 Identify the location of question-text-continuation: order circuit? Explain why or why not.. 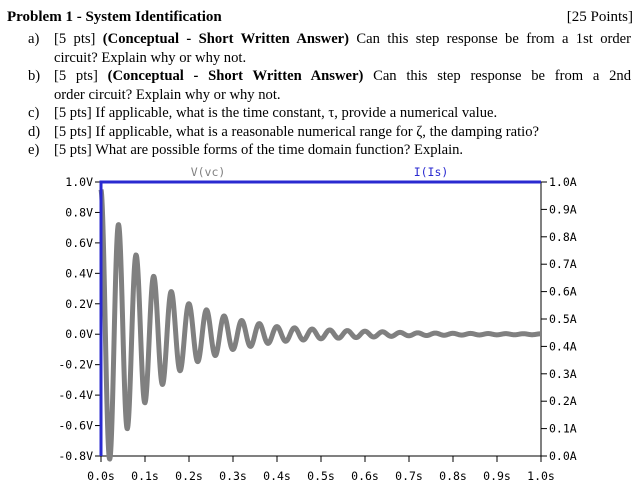
(167, 94).